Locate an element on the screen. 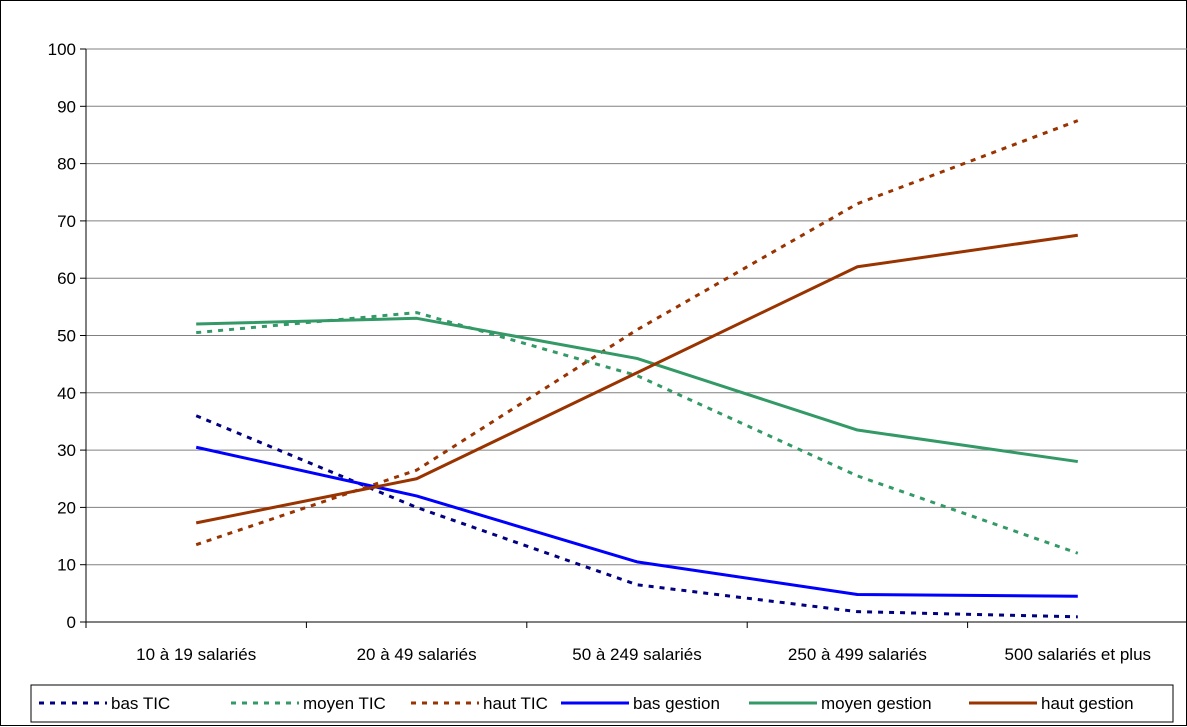 The height and width of the screenshot is (727, 1187). legend-label-0: bas TIC is located at coordinates (140, 703).